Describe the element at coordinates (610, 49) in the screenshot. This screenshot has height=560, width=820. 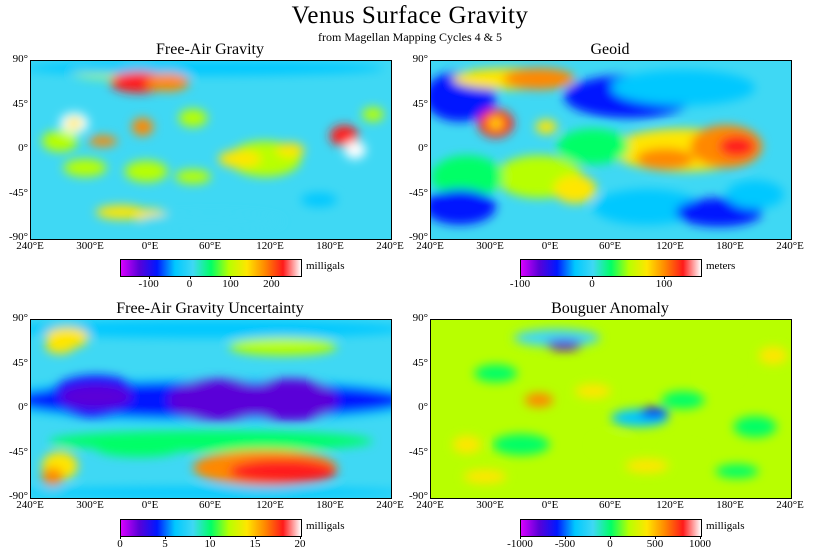
I see `panel-title: Geoid` at that location.